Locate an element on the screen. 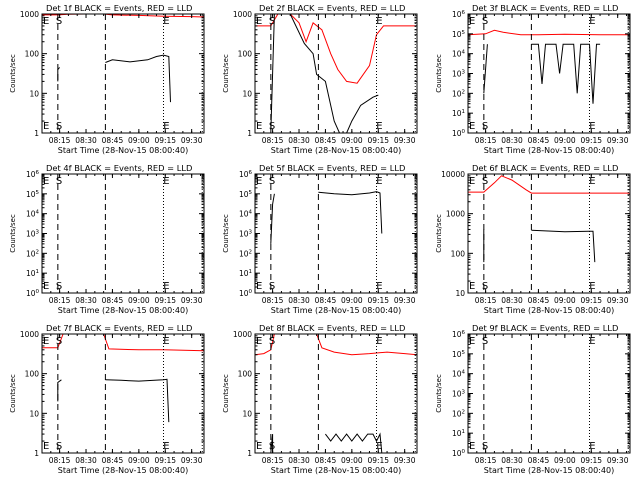 This screenshot has width=640, height=480. panel-title: Det 7f BLACK = Events, RED = LLD is located at coordinates (119, 328).